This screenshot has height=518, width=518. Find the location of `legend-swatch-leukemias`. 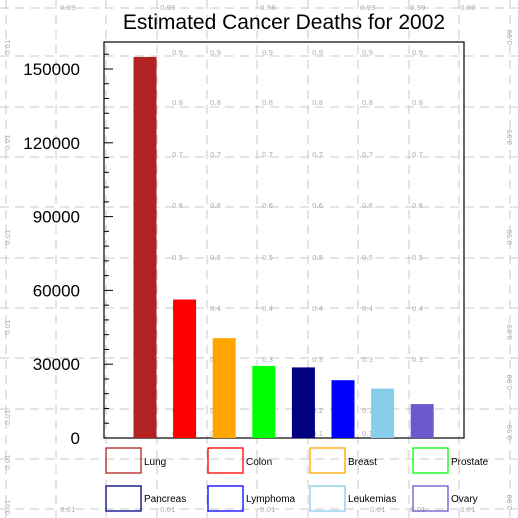

legend-swatch-leukemias is located at coordinates (327, 498).